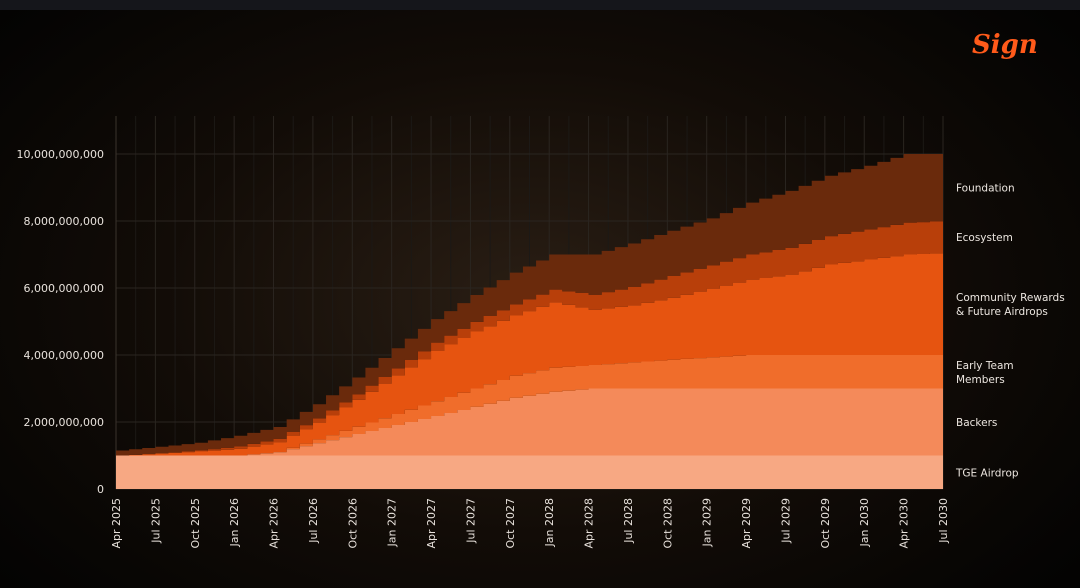  I want to click on area-early-team-members, so click(529, 405).